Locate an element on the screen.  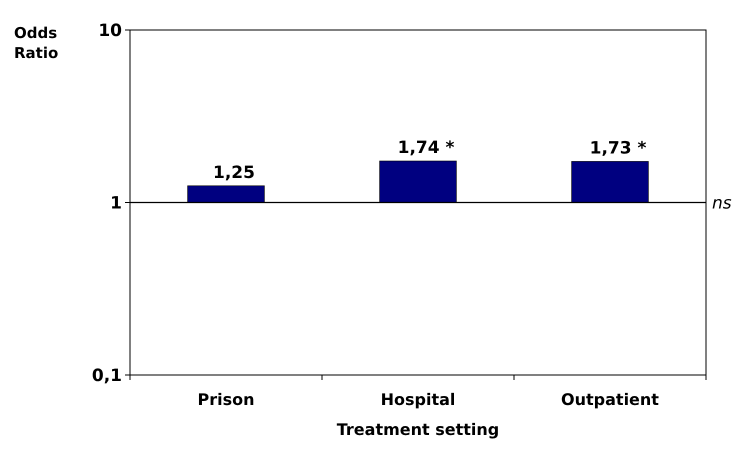
x-tick-label: Outpatient is located at coordinates (610, 399).